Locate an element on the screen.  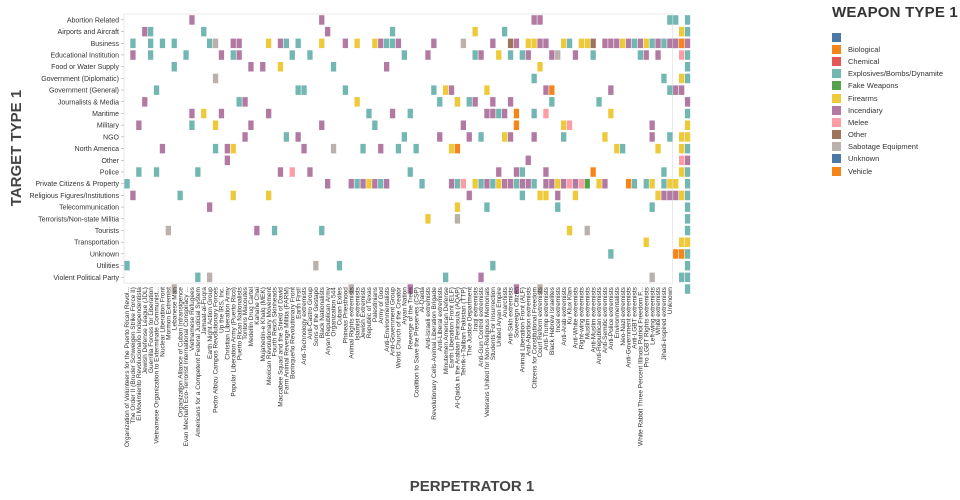
x-tick-label: Sovereign Citizen is located at coordinates (517, 312).